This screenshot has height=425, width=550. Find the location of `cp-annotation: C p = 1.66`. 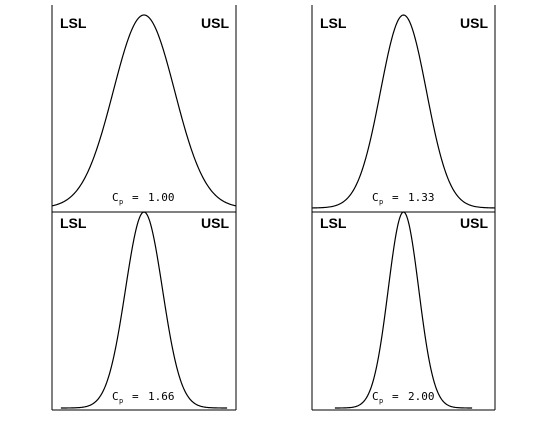

cp-annotation: C p = 1.66 is located at coordinates (143, 397).